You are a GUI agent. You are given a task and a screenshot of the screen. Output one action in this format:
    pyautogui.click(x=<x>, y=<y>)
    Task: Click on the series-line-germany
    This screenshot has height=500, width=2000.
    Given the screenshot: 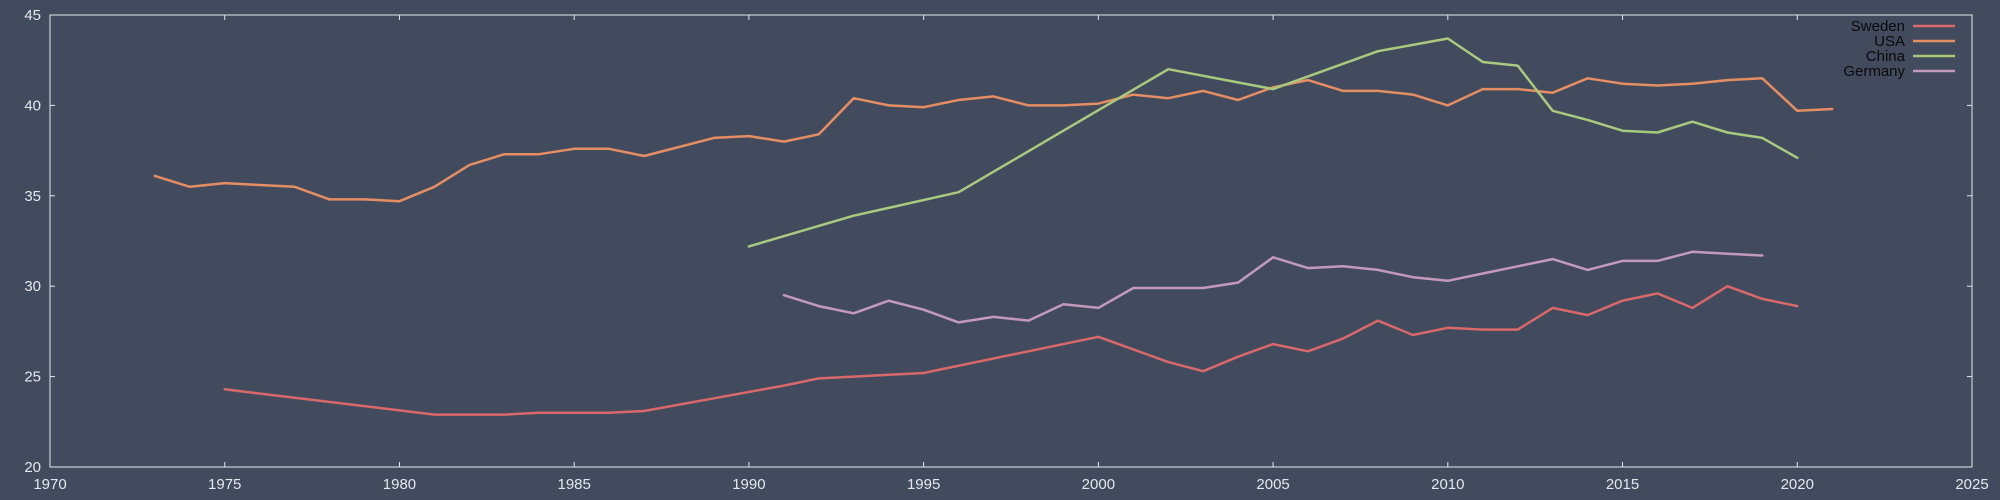 What is the action you would take?
    pyautogui.click(x=1273, y=287)
    